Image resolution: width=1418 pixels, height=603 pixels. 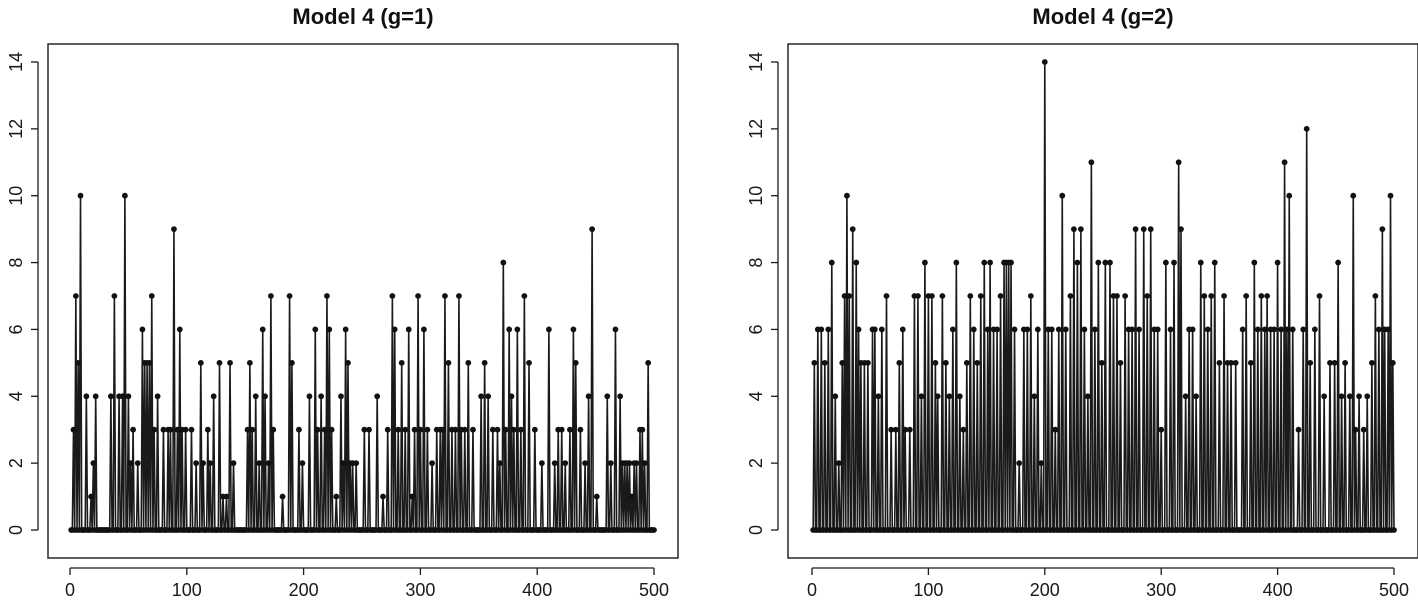 I want to click on y-tick-label: 6, so click(x=16, y=329).